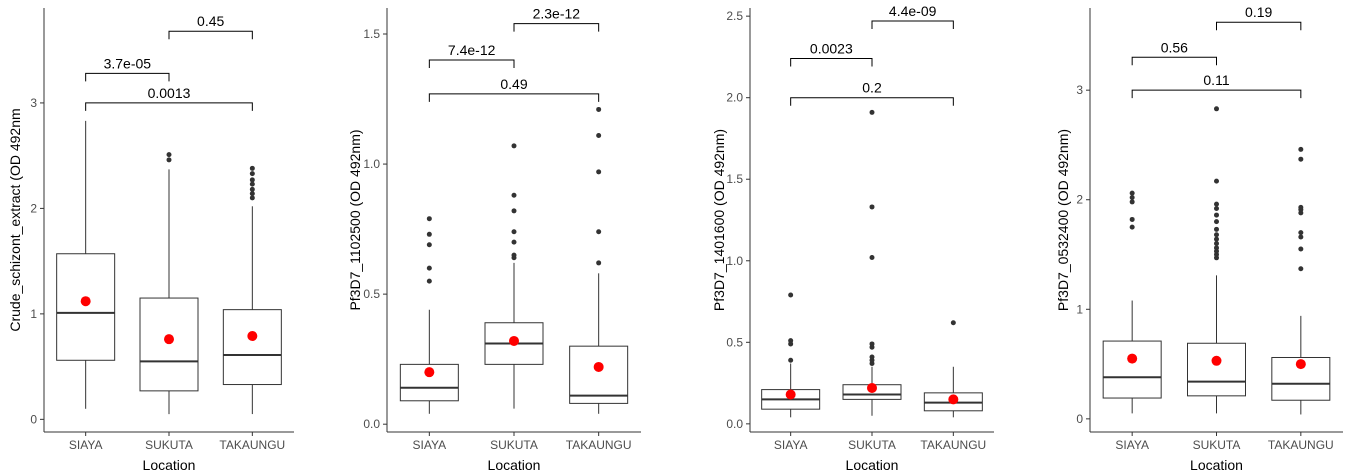 The height and width of the screenshot is (474, 1349). What do you see at coordinates (734, 261) in the screenshot?
I see `y-tick-label: 1.0` at bounding box center [734, 261].